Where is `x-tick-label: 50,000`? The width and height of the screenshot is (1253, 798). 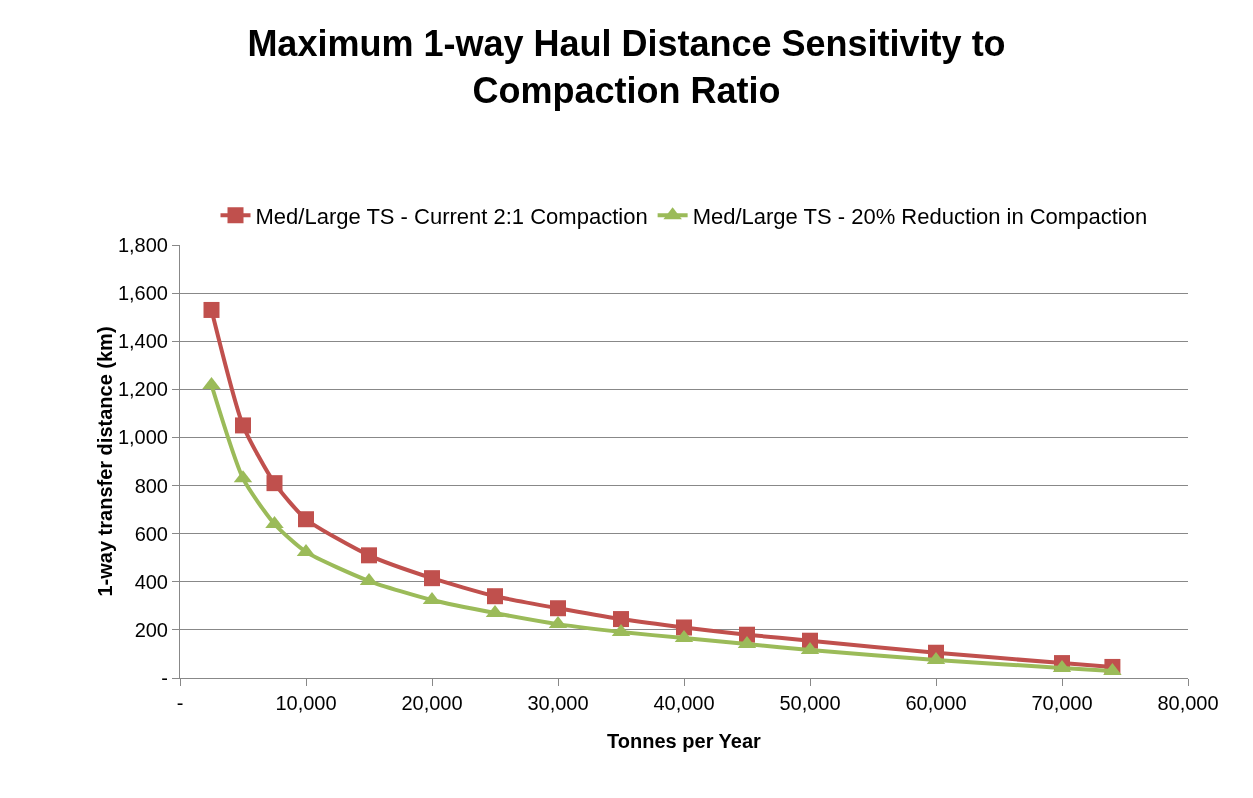
x-tick-label: 50,000 is located at coordinates (810, 703).